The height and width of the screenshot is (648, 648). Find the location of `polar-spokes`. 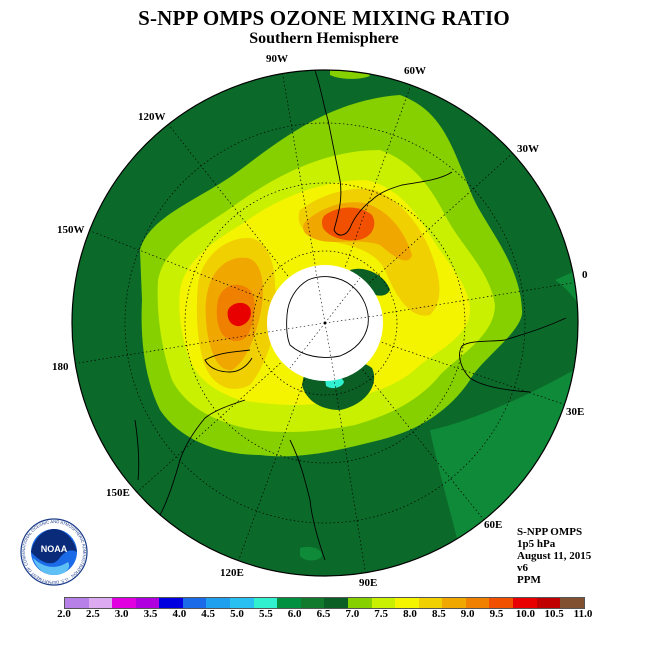

polar-spokes is located at coordinates (325, 323).